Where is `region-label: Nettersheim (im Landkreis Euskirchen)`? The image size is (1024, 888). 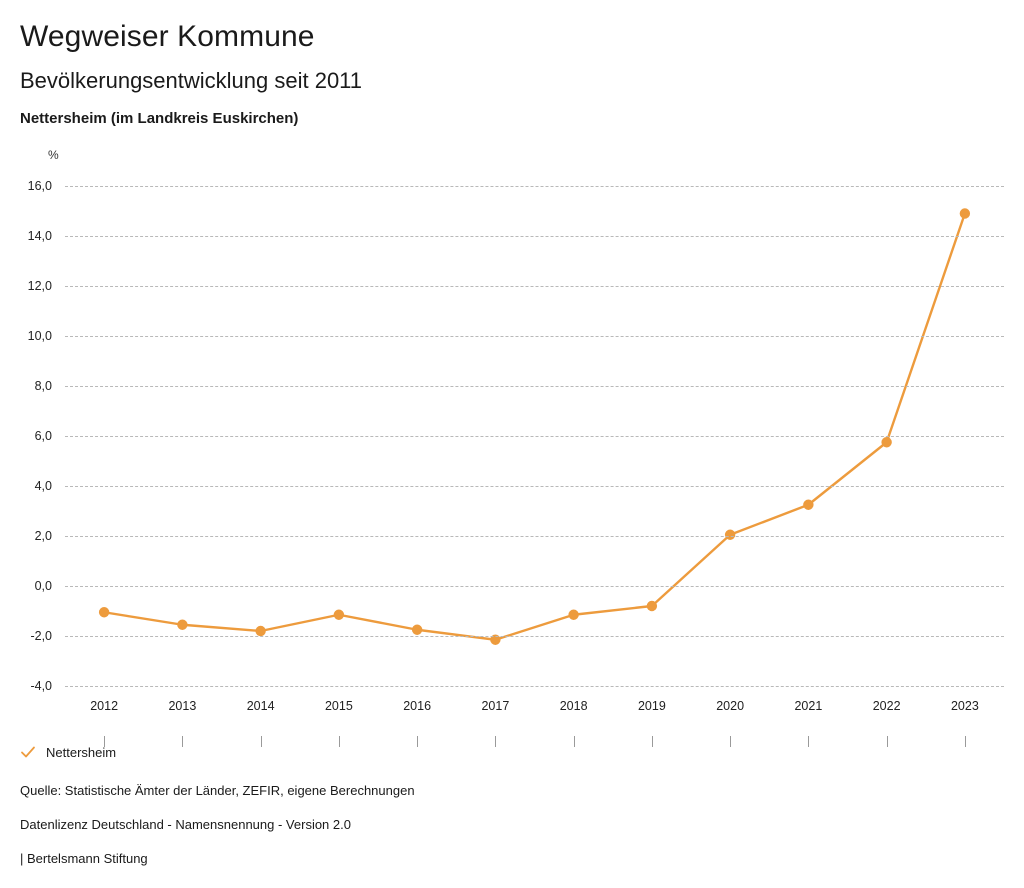 region-label: Nettersheim (im Landkreis Euskirchen) is located at coordinates (159, 118).